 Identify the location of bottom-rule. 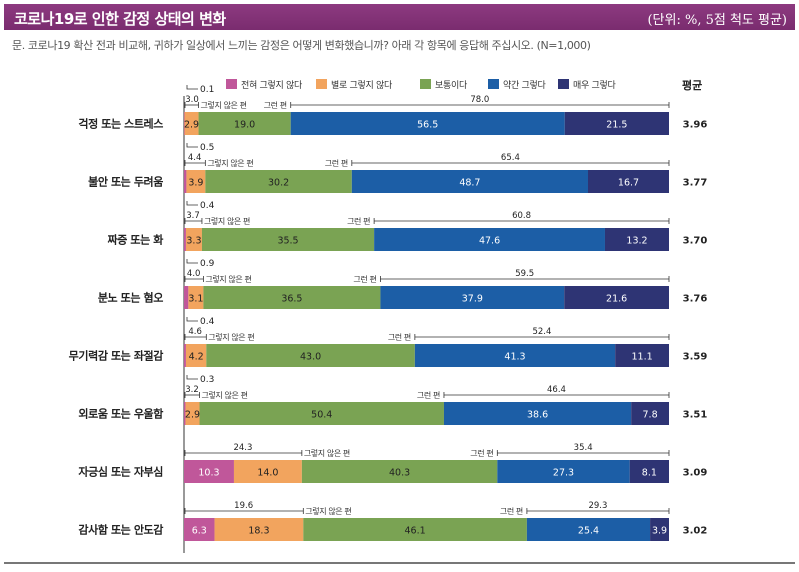
(399, 563).